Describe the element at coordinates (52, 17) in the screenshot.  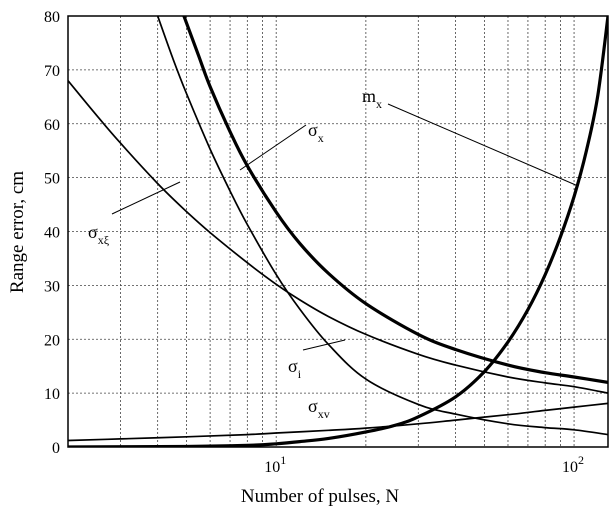
I see `y-tick-label: 80` at that location.